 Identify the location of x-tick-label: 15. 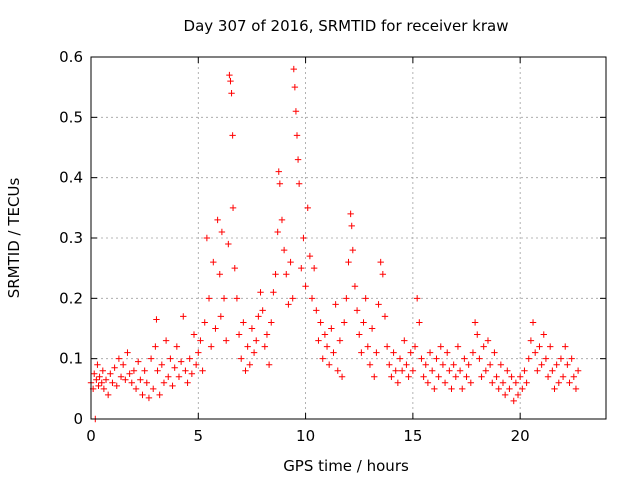
(412, 436).